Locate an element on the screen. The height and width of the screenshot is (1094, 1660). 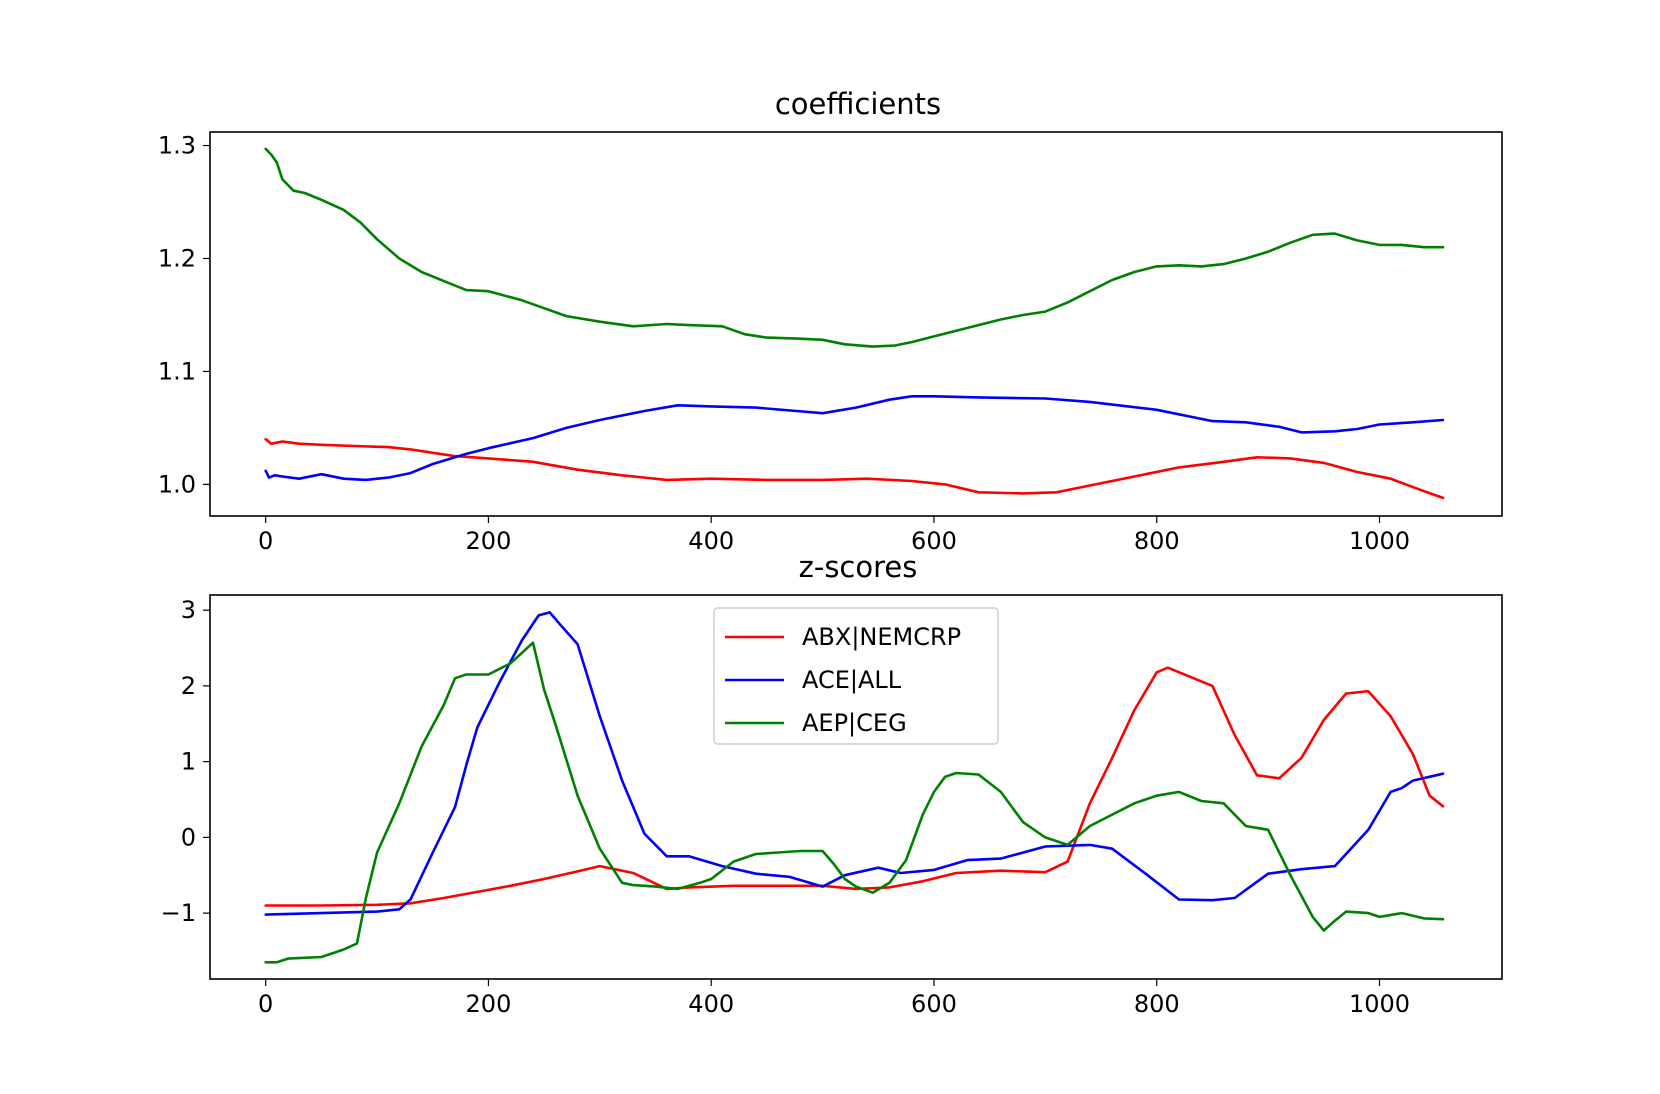
z-scores-legend-box is located at coordinates (856, 676).